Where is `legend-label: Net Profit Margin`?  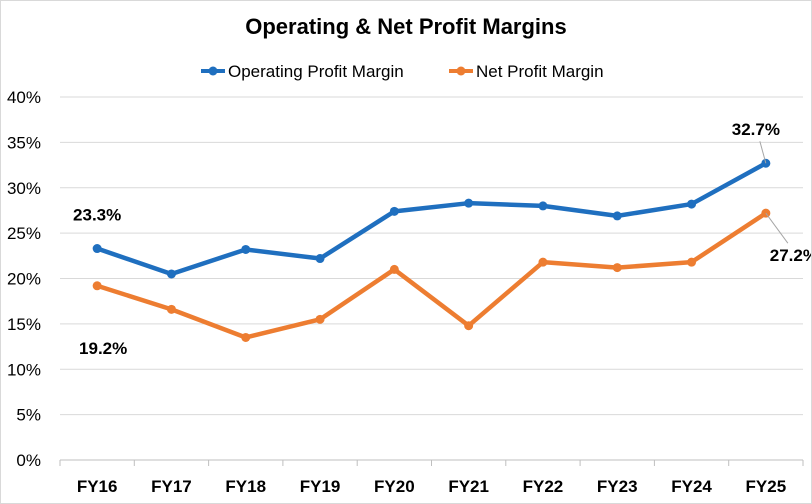
legend-label: Net Profit Margin is located at coordinates (540, 71).